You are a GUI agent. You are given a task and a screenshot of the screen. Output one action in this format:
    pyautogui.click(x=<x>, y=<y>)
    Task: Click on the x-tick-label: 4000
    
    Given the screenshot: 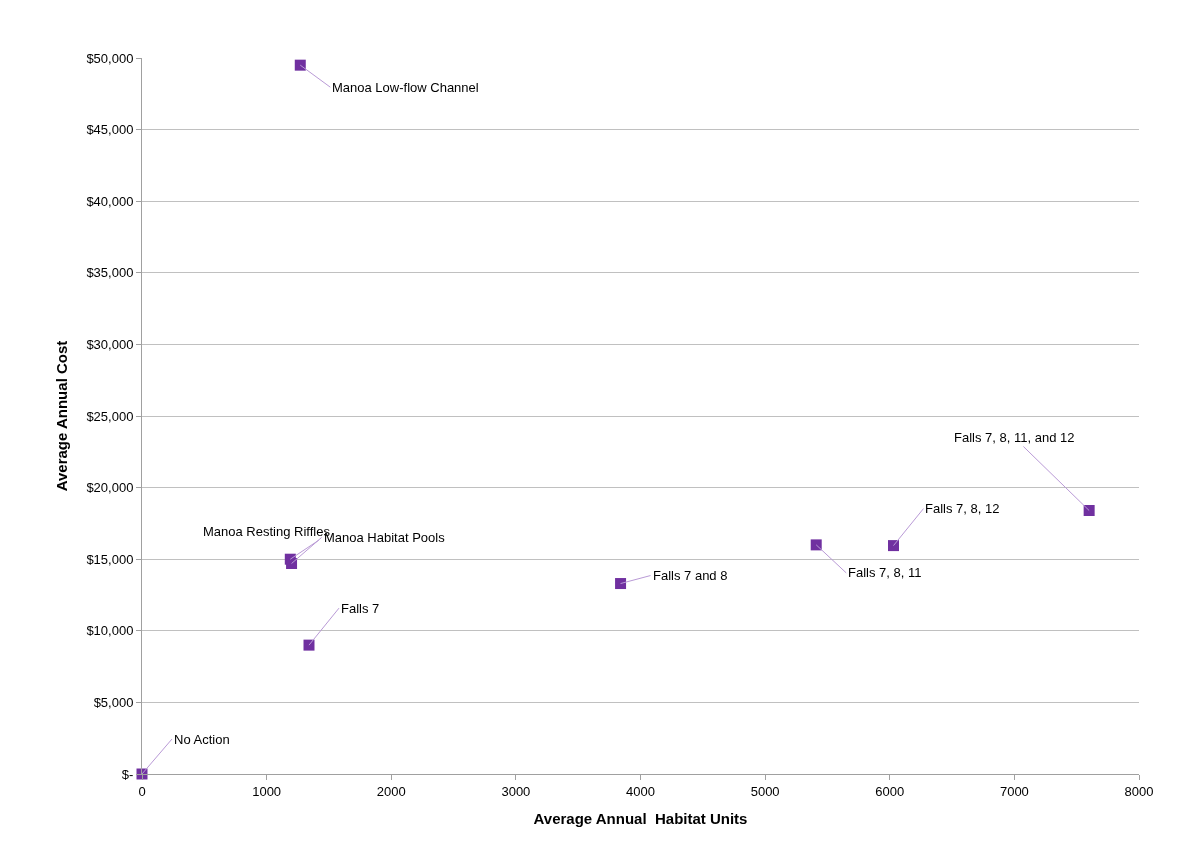 What is the action you would take?
    pyautogui.click(x=640, y=791)
    